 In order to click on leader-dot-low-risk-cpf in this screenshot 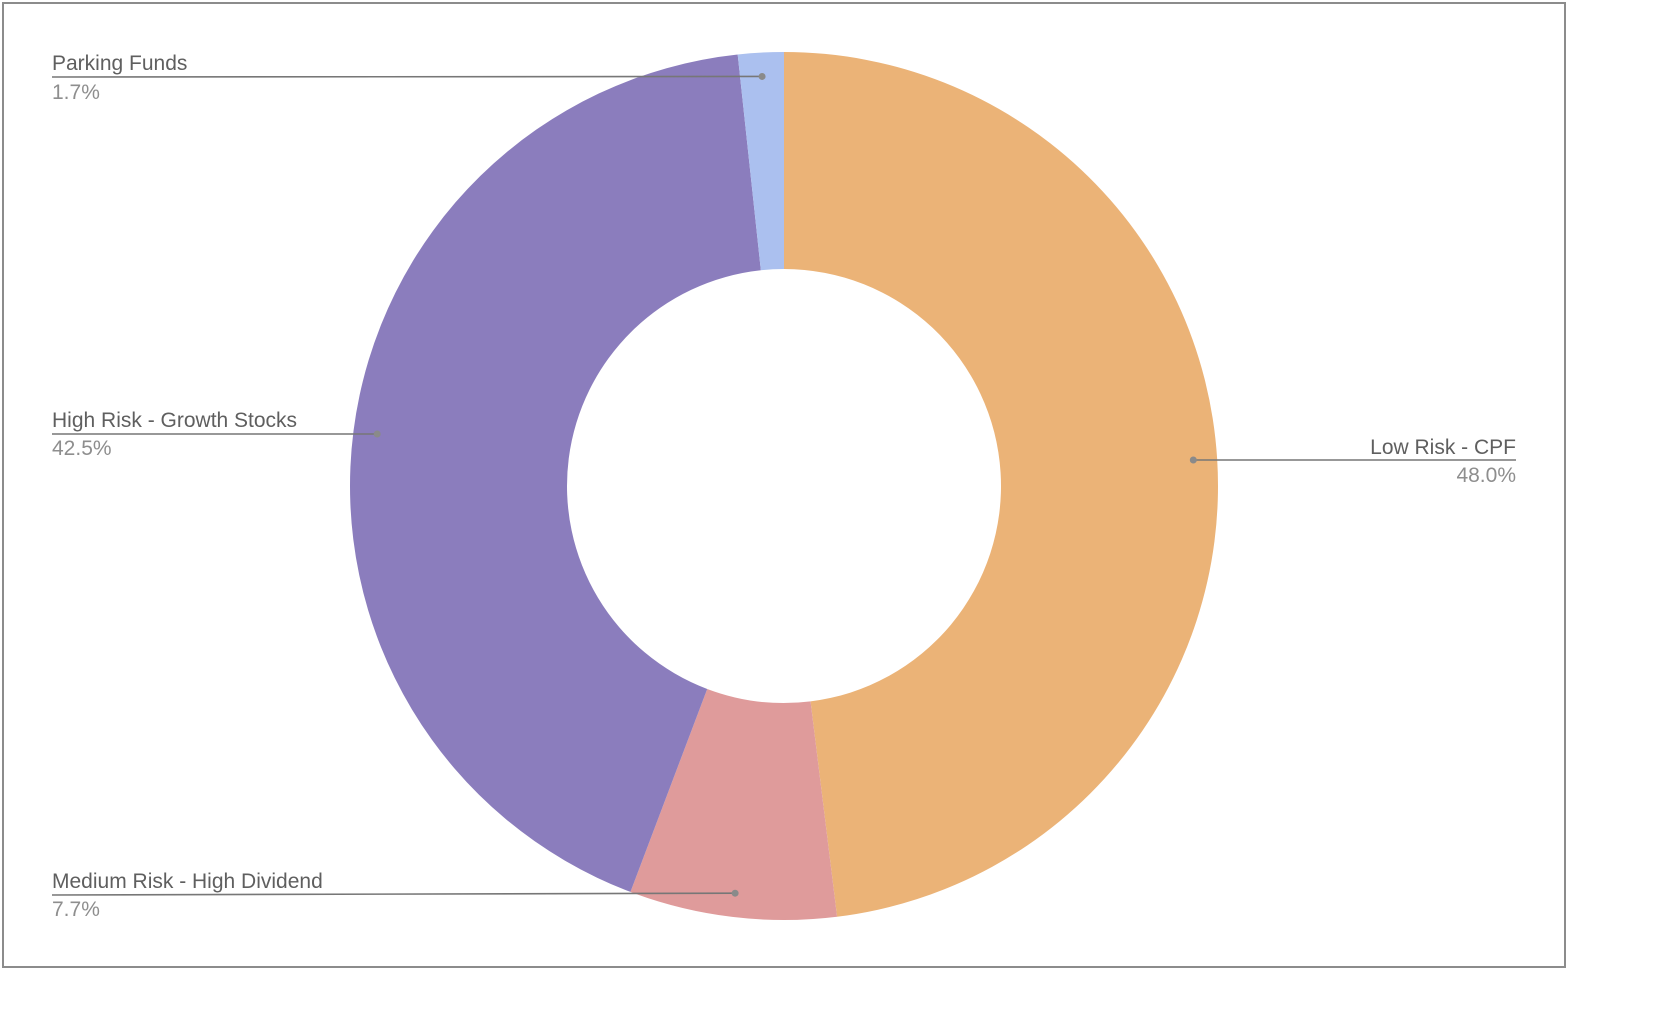, I will do `click(1193, 460)`.